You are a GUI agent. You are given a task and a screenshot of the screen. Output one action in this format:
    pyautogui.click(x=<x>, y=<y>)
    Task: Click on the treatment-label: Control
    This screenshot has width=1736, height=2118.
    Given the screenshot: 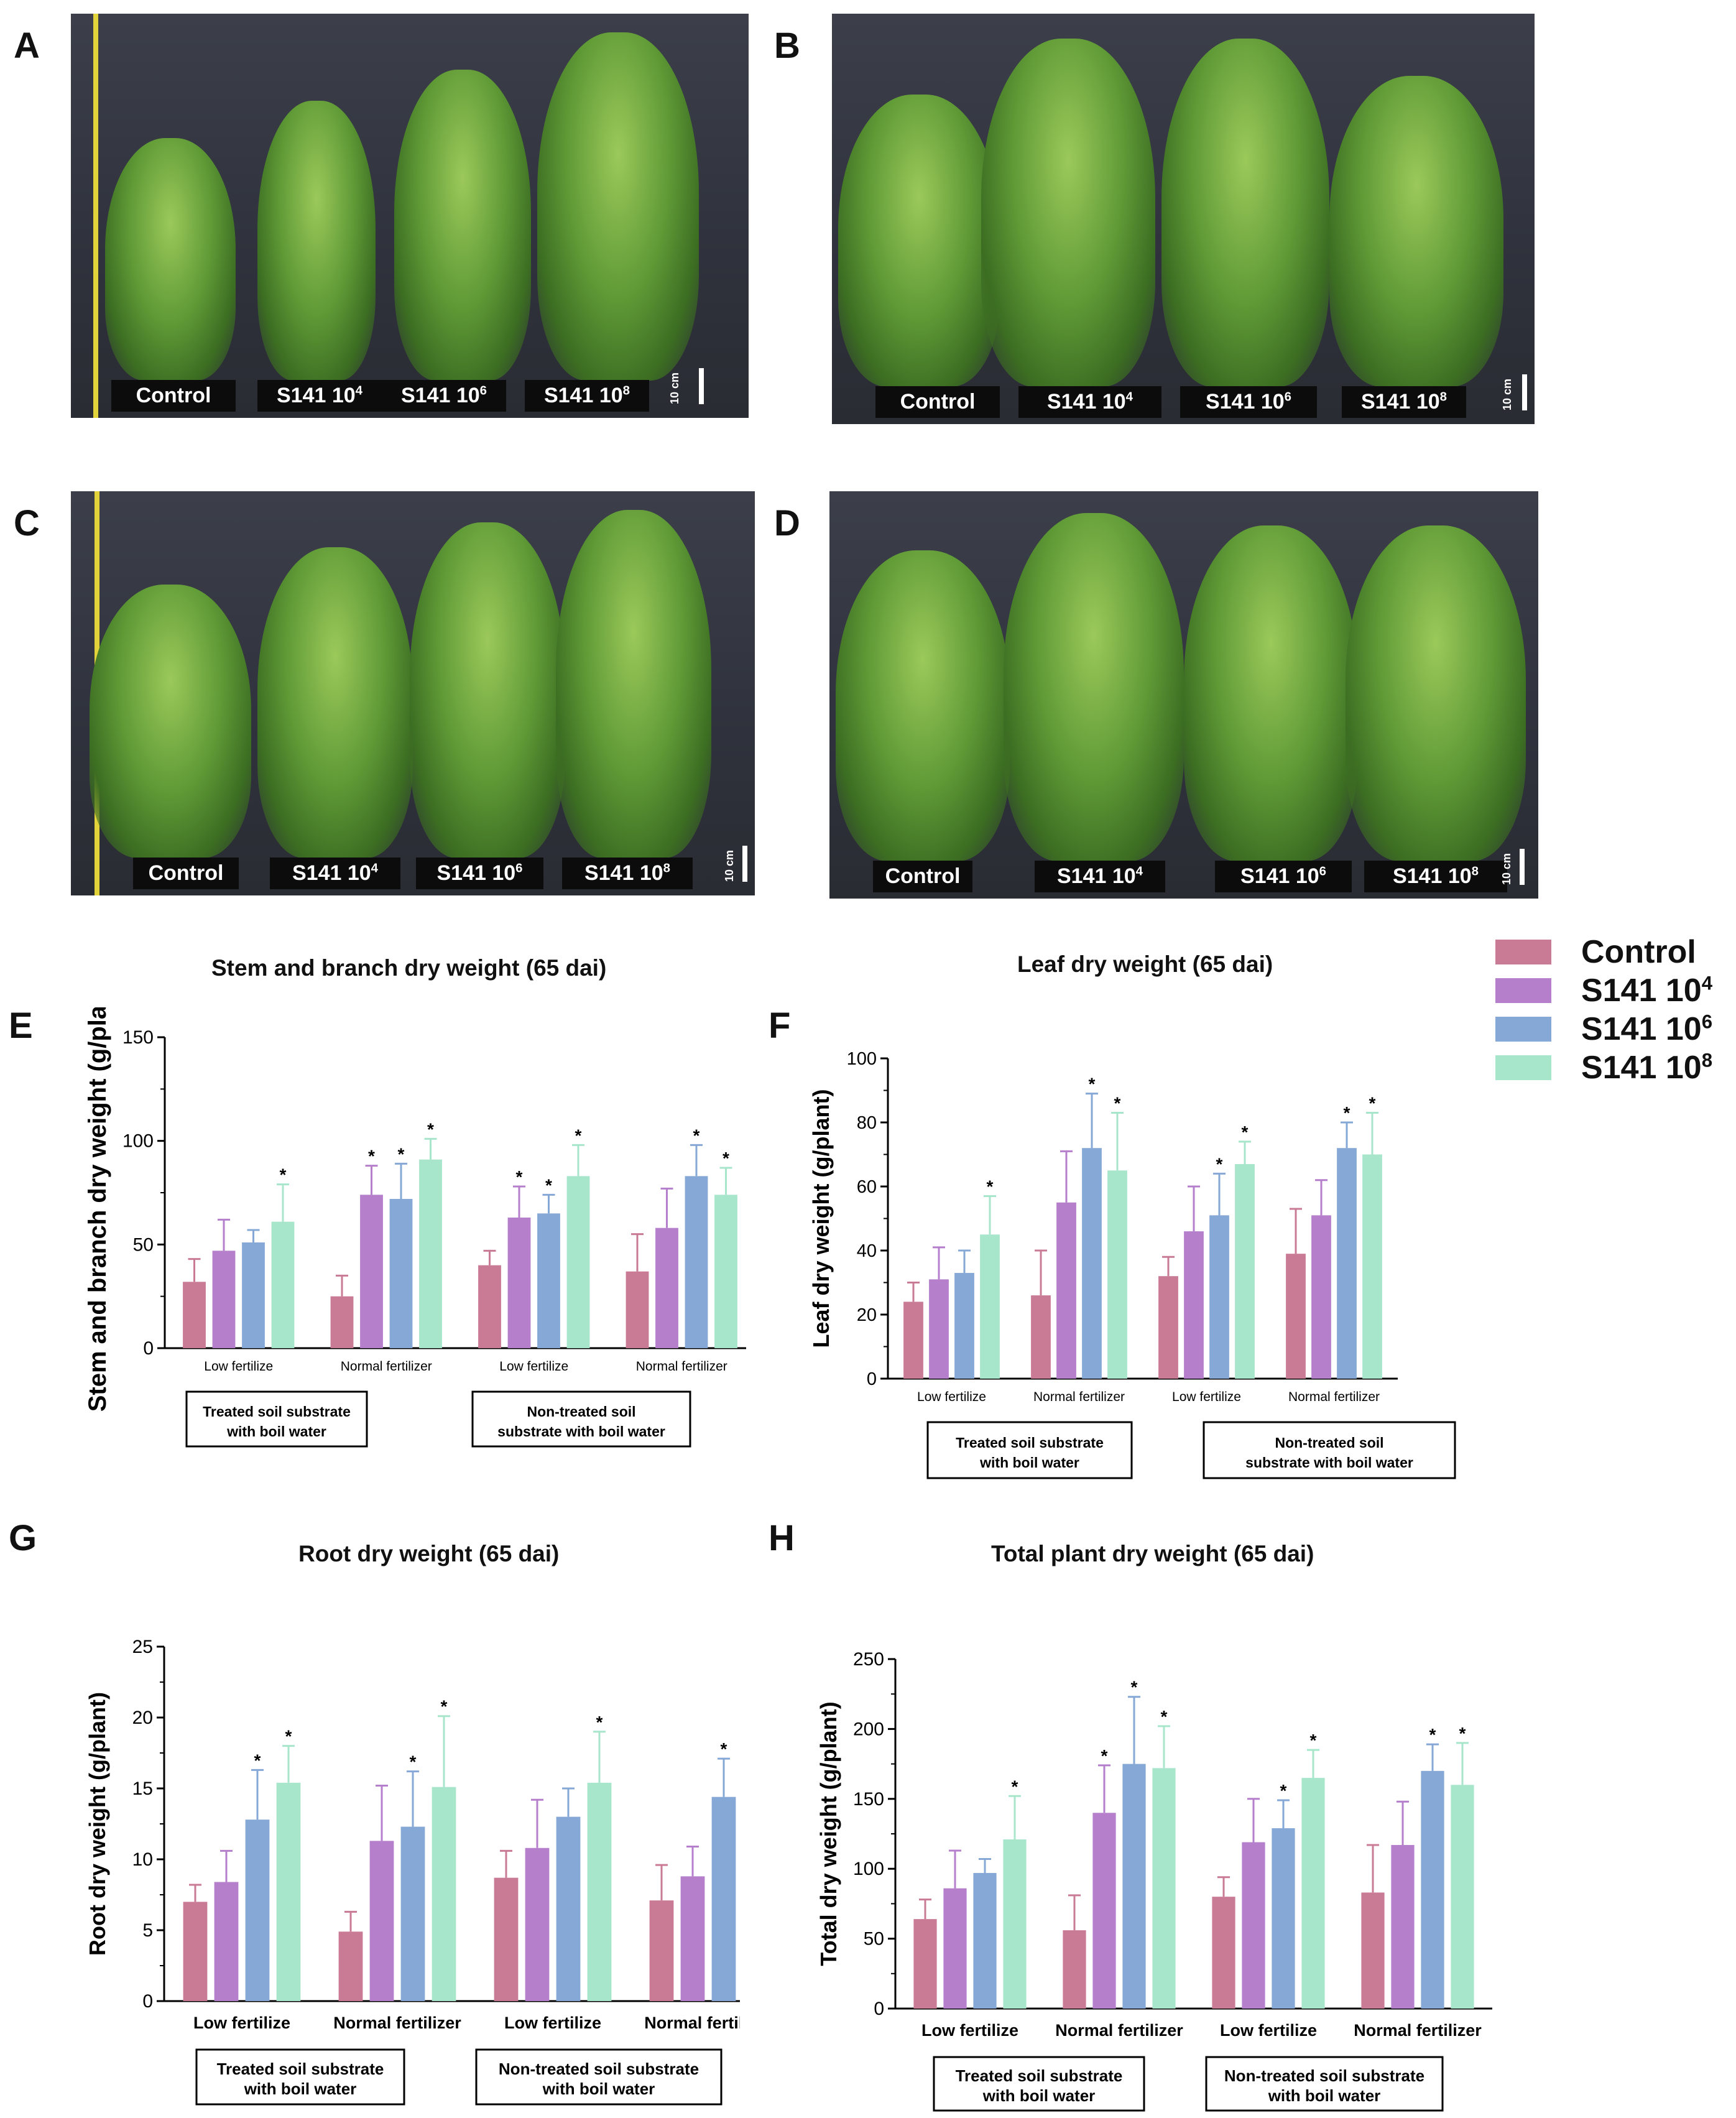 What is the action you would take?
    pyautogui.click(x=186, y=873)
    